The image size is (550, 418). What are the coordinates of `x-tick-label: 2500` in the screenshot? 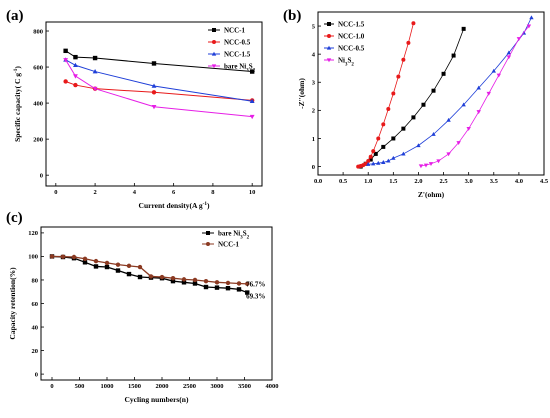 It's located at (189, 386).